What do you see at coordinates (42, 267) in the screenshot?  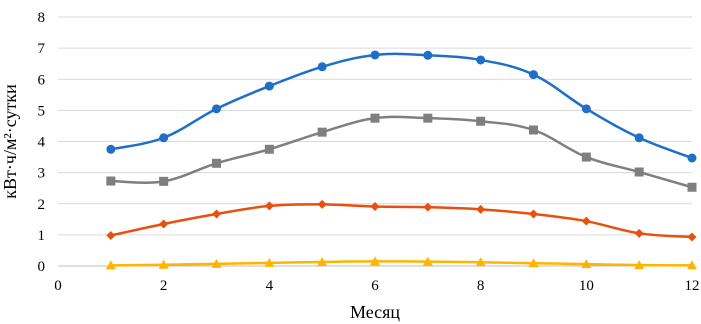 I see `y-tick-label: 0` at bounding box center [42, 267].